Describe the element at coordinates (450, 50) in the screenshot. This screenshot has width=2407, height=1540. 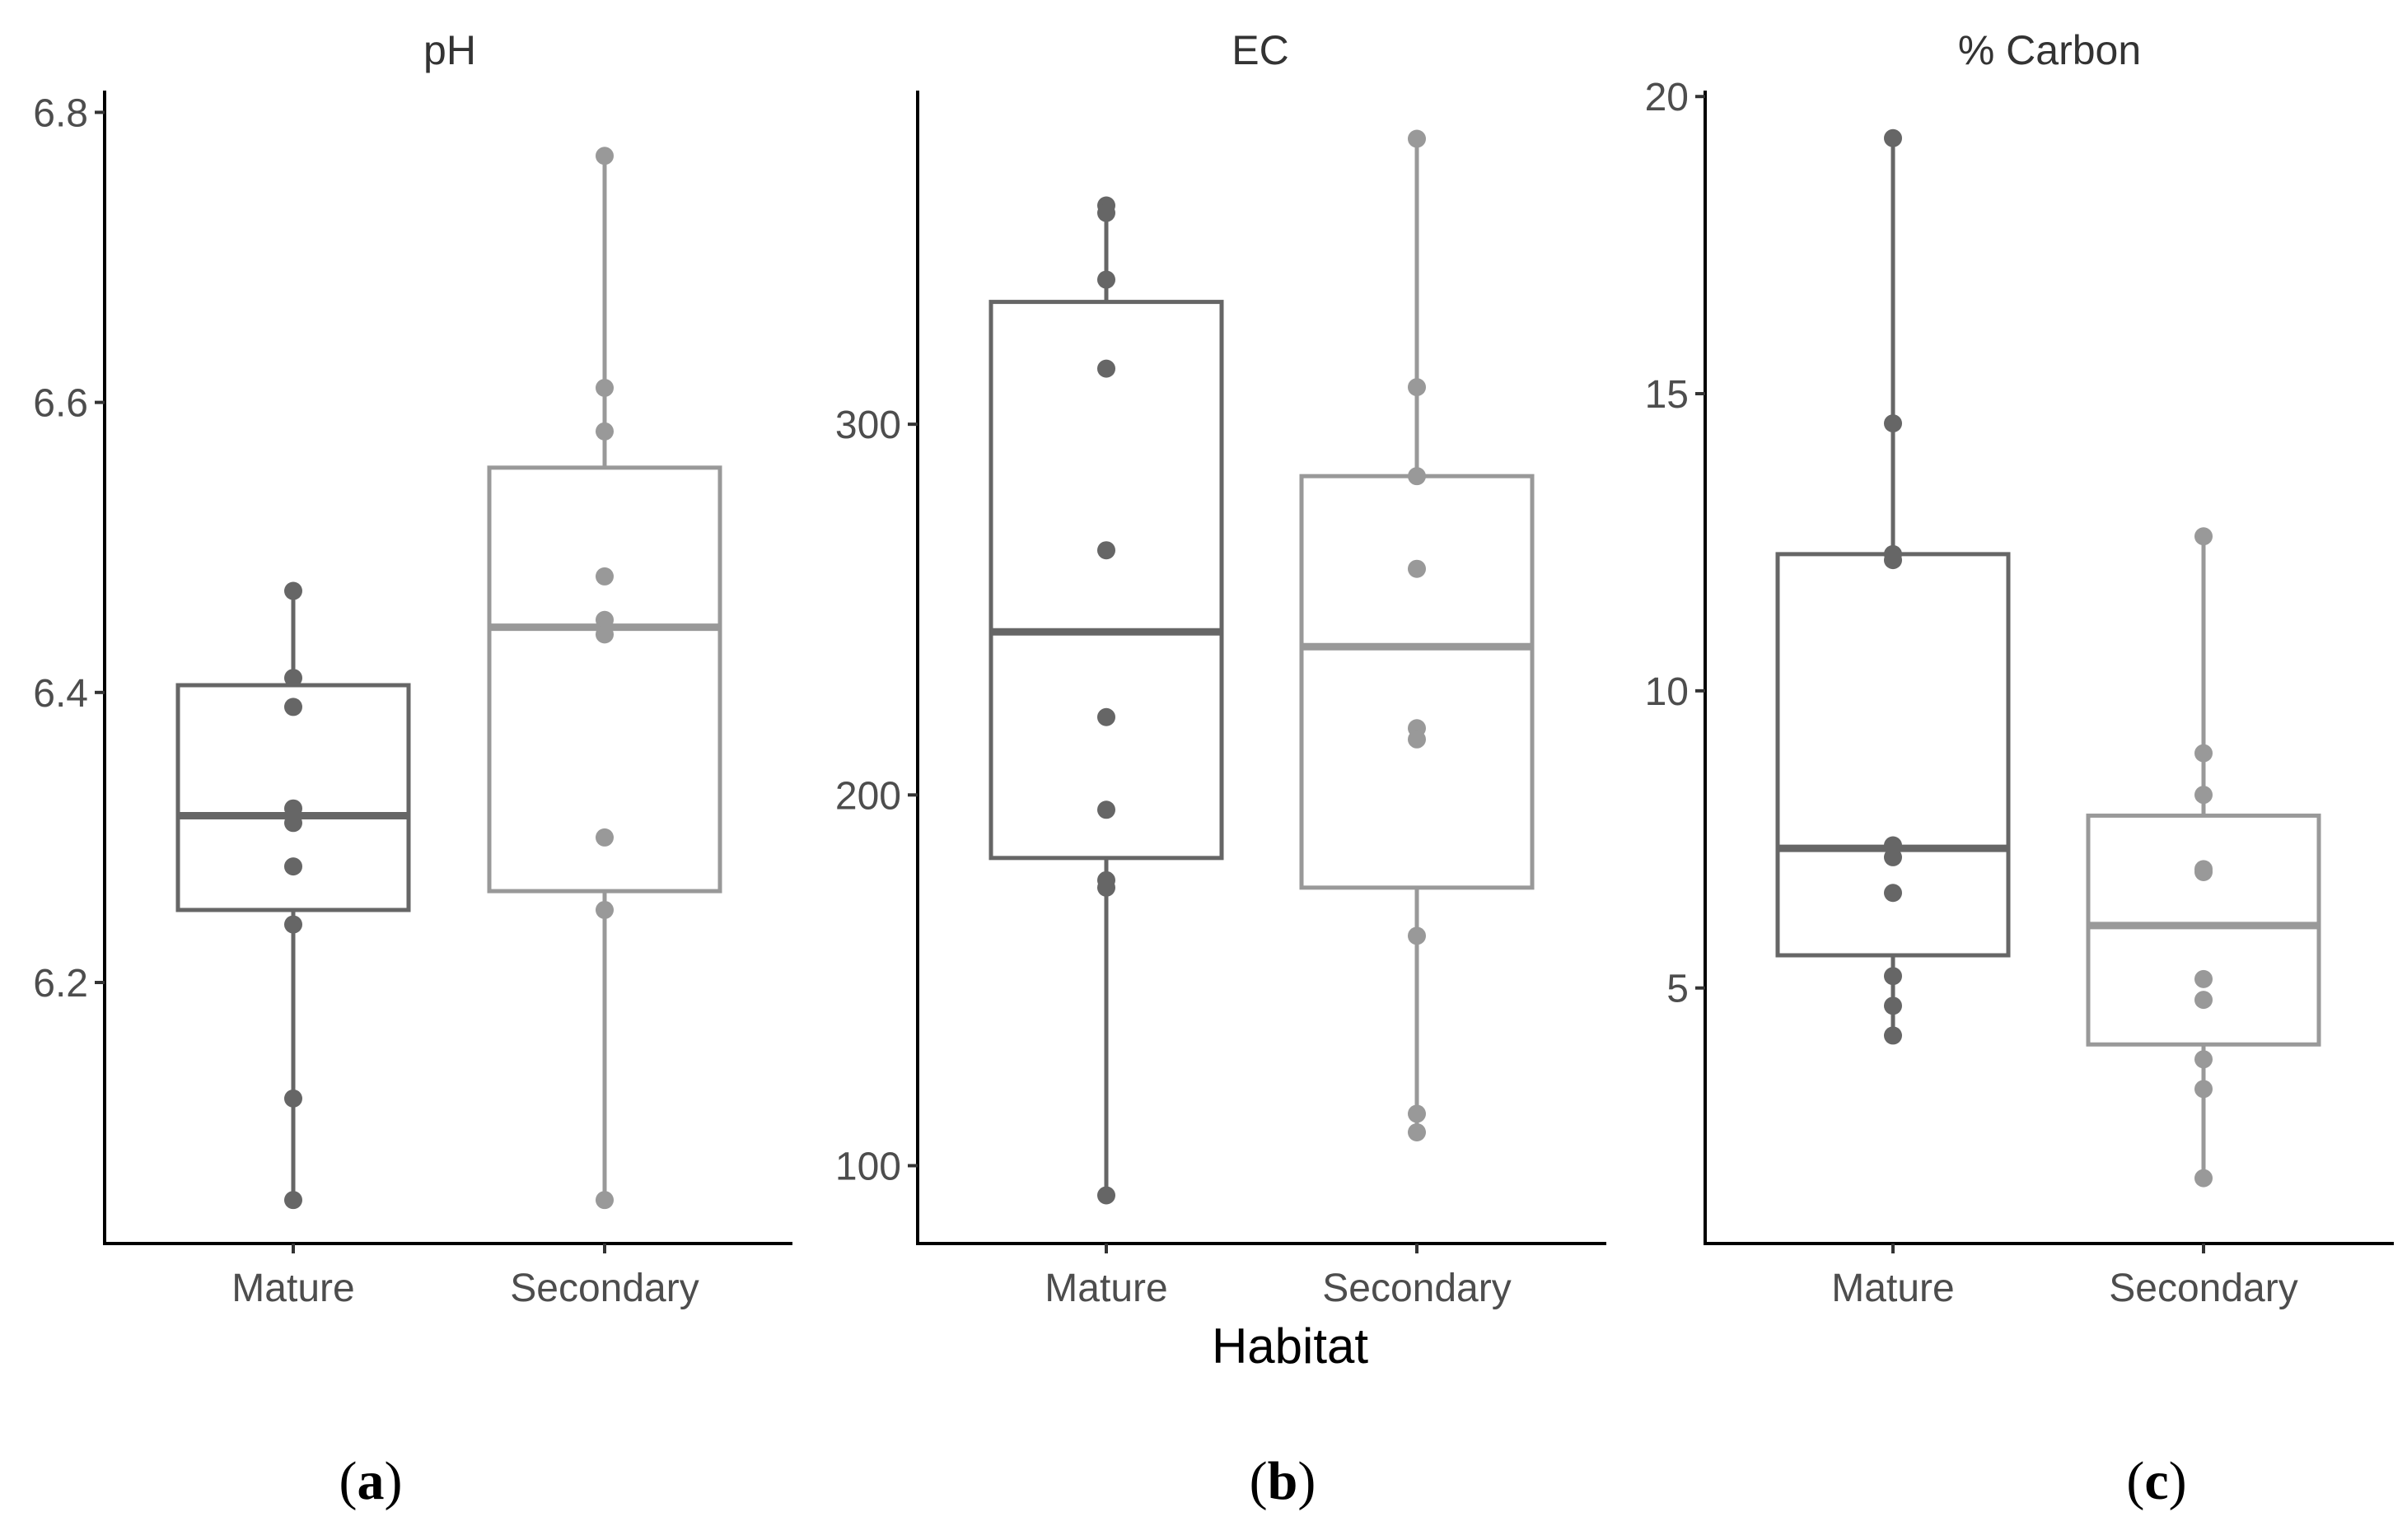
I see `panel-title: pH` at that location.